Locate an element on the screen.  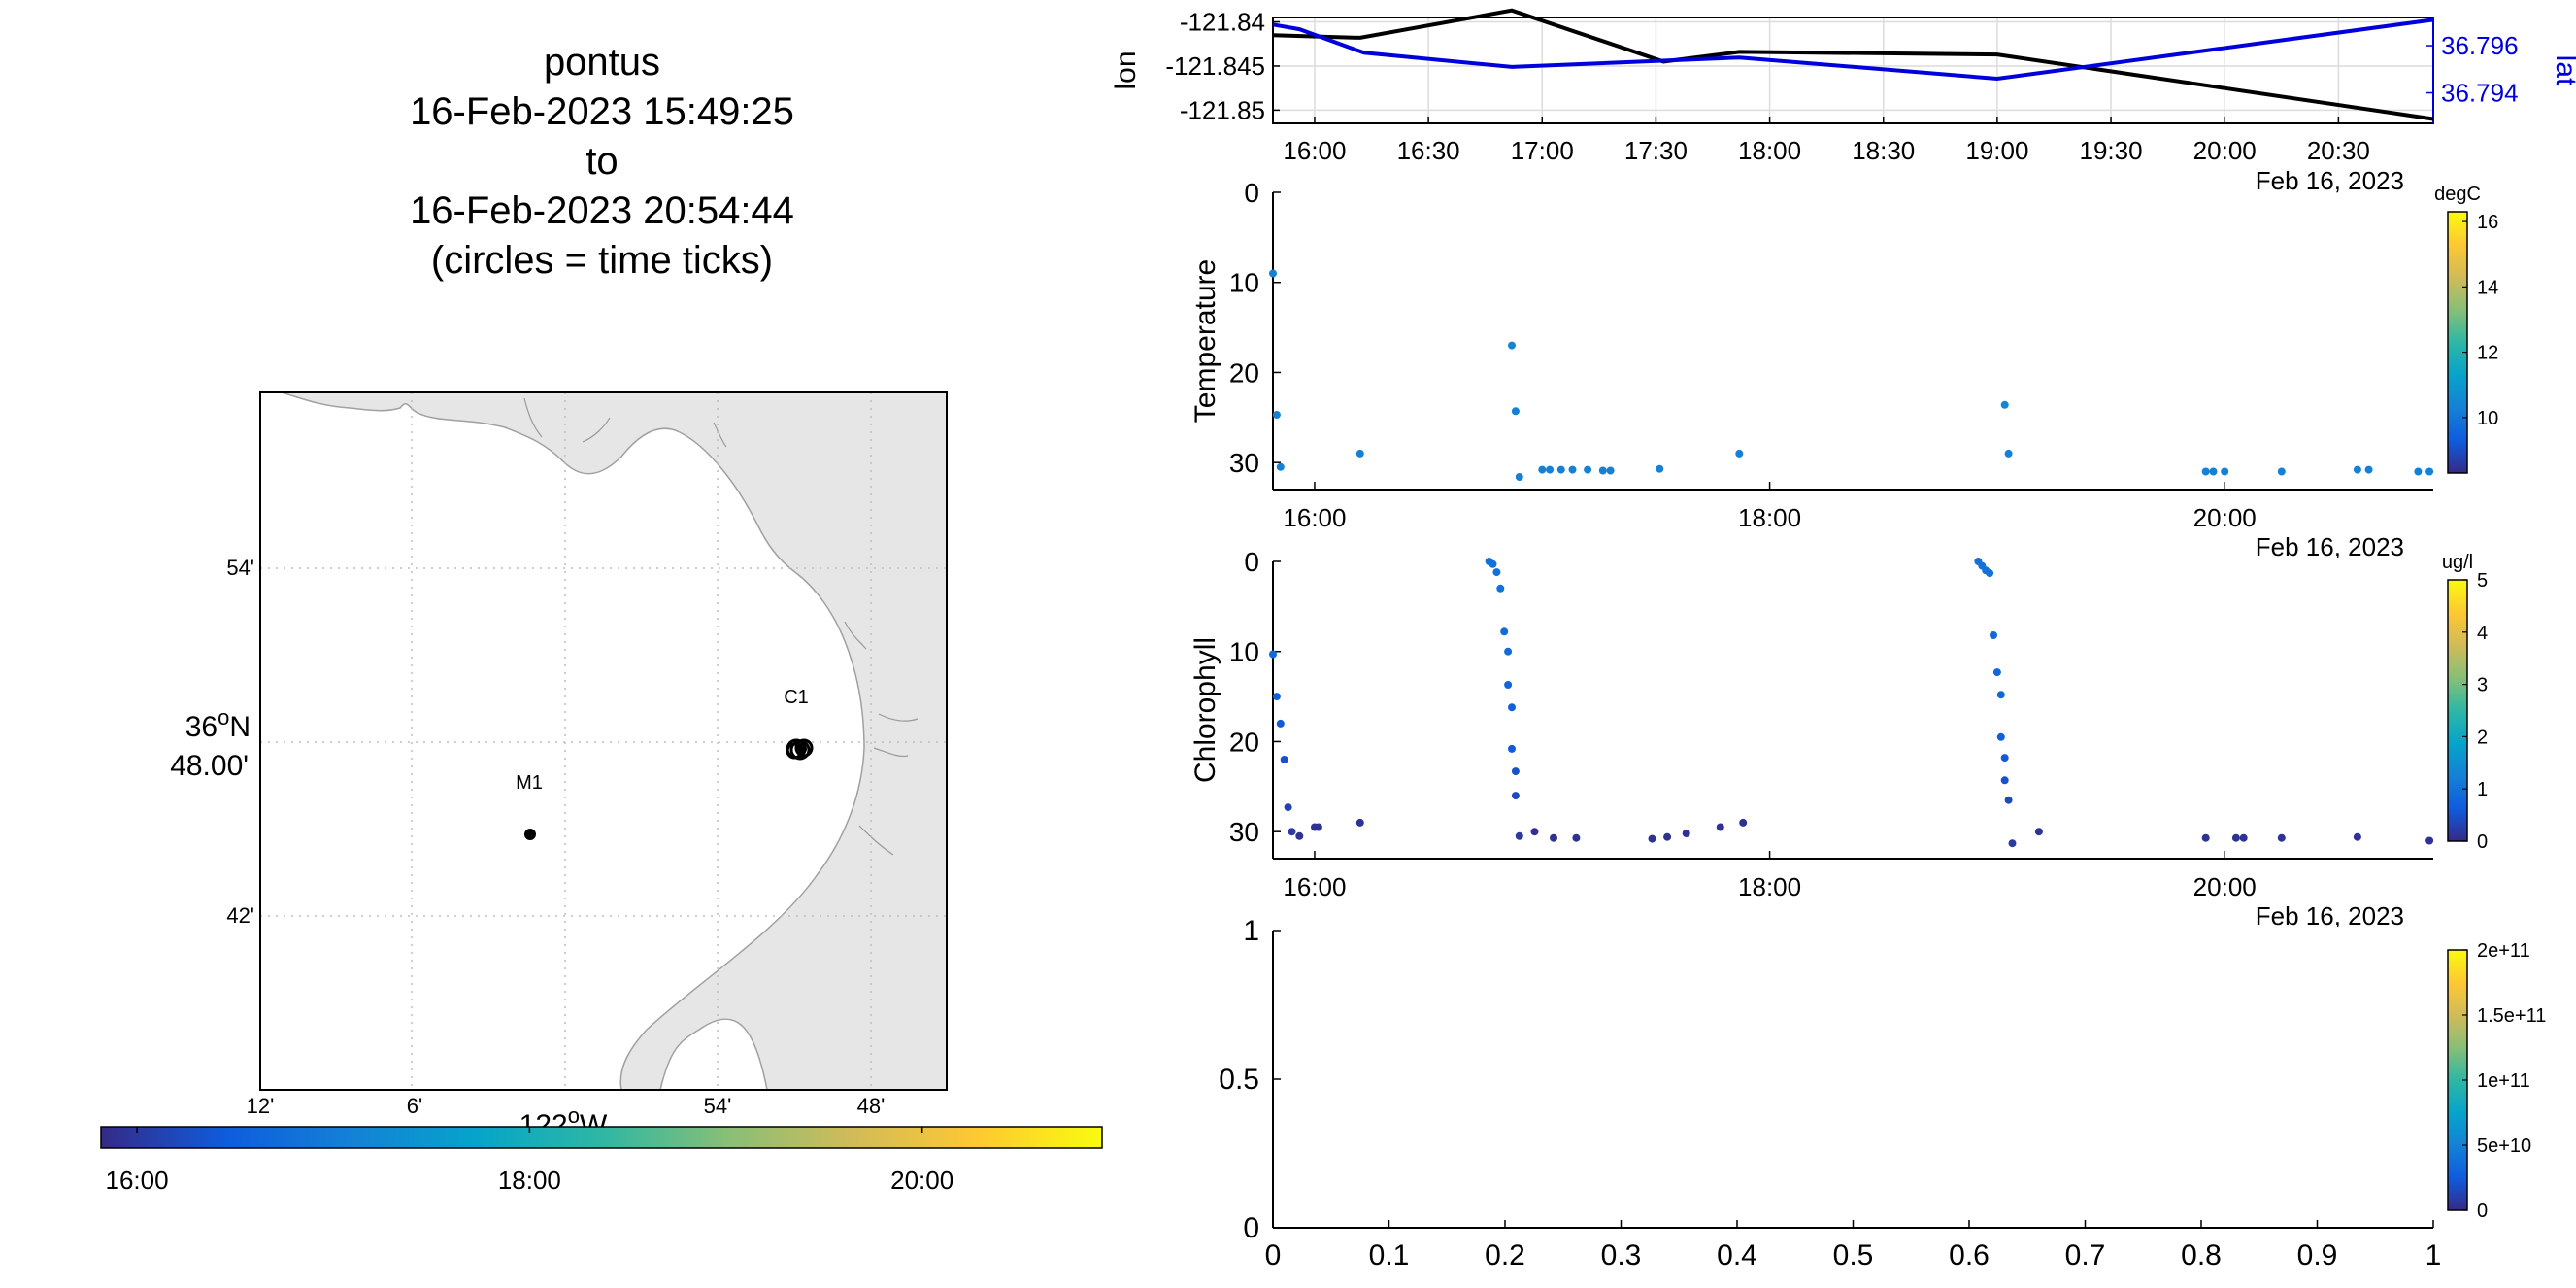
empty-x-tick-label: 0.2 is located at coordinates (1505, 1255).